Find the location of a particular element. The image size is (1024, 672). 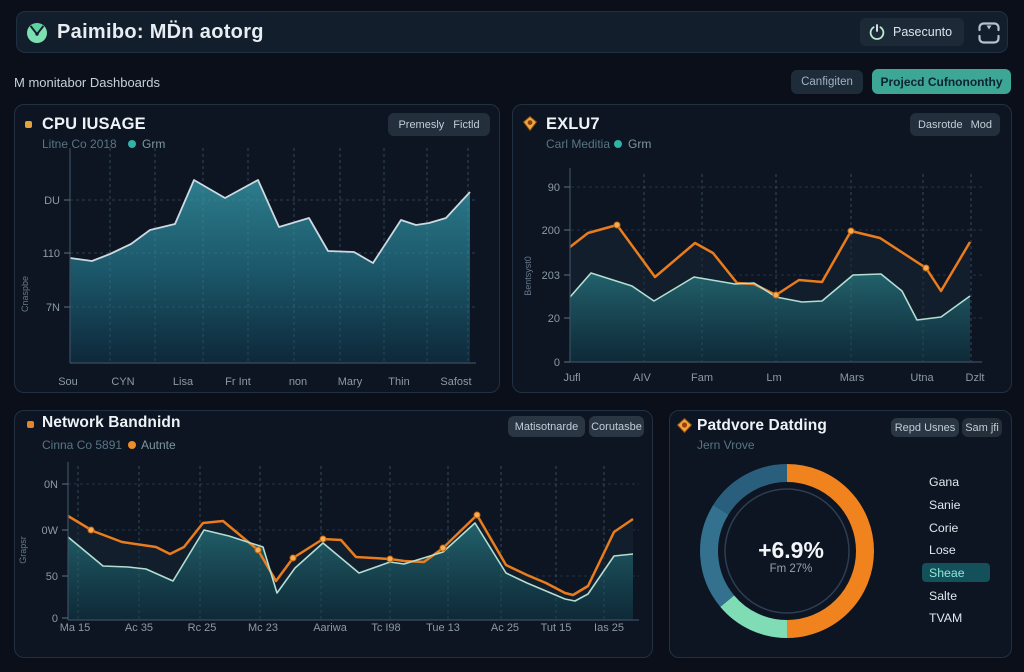

svg-text: Corie is located at coordinates (944, 528).